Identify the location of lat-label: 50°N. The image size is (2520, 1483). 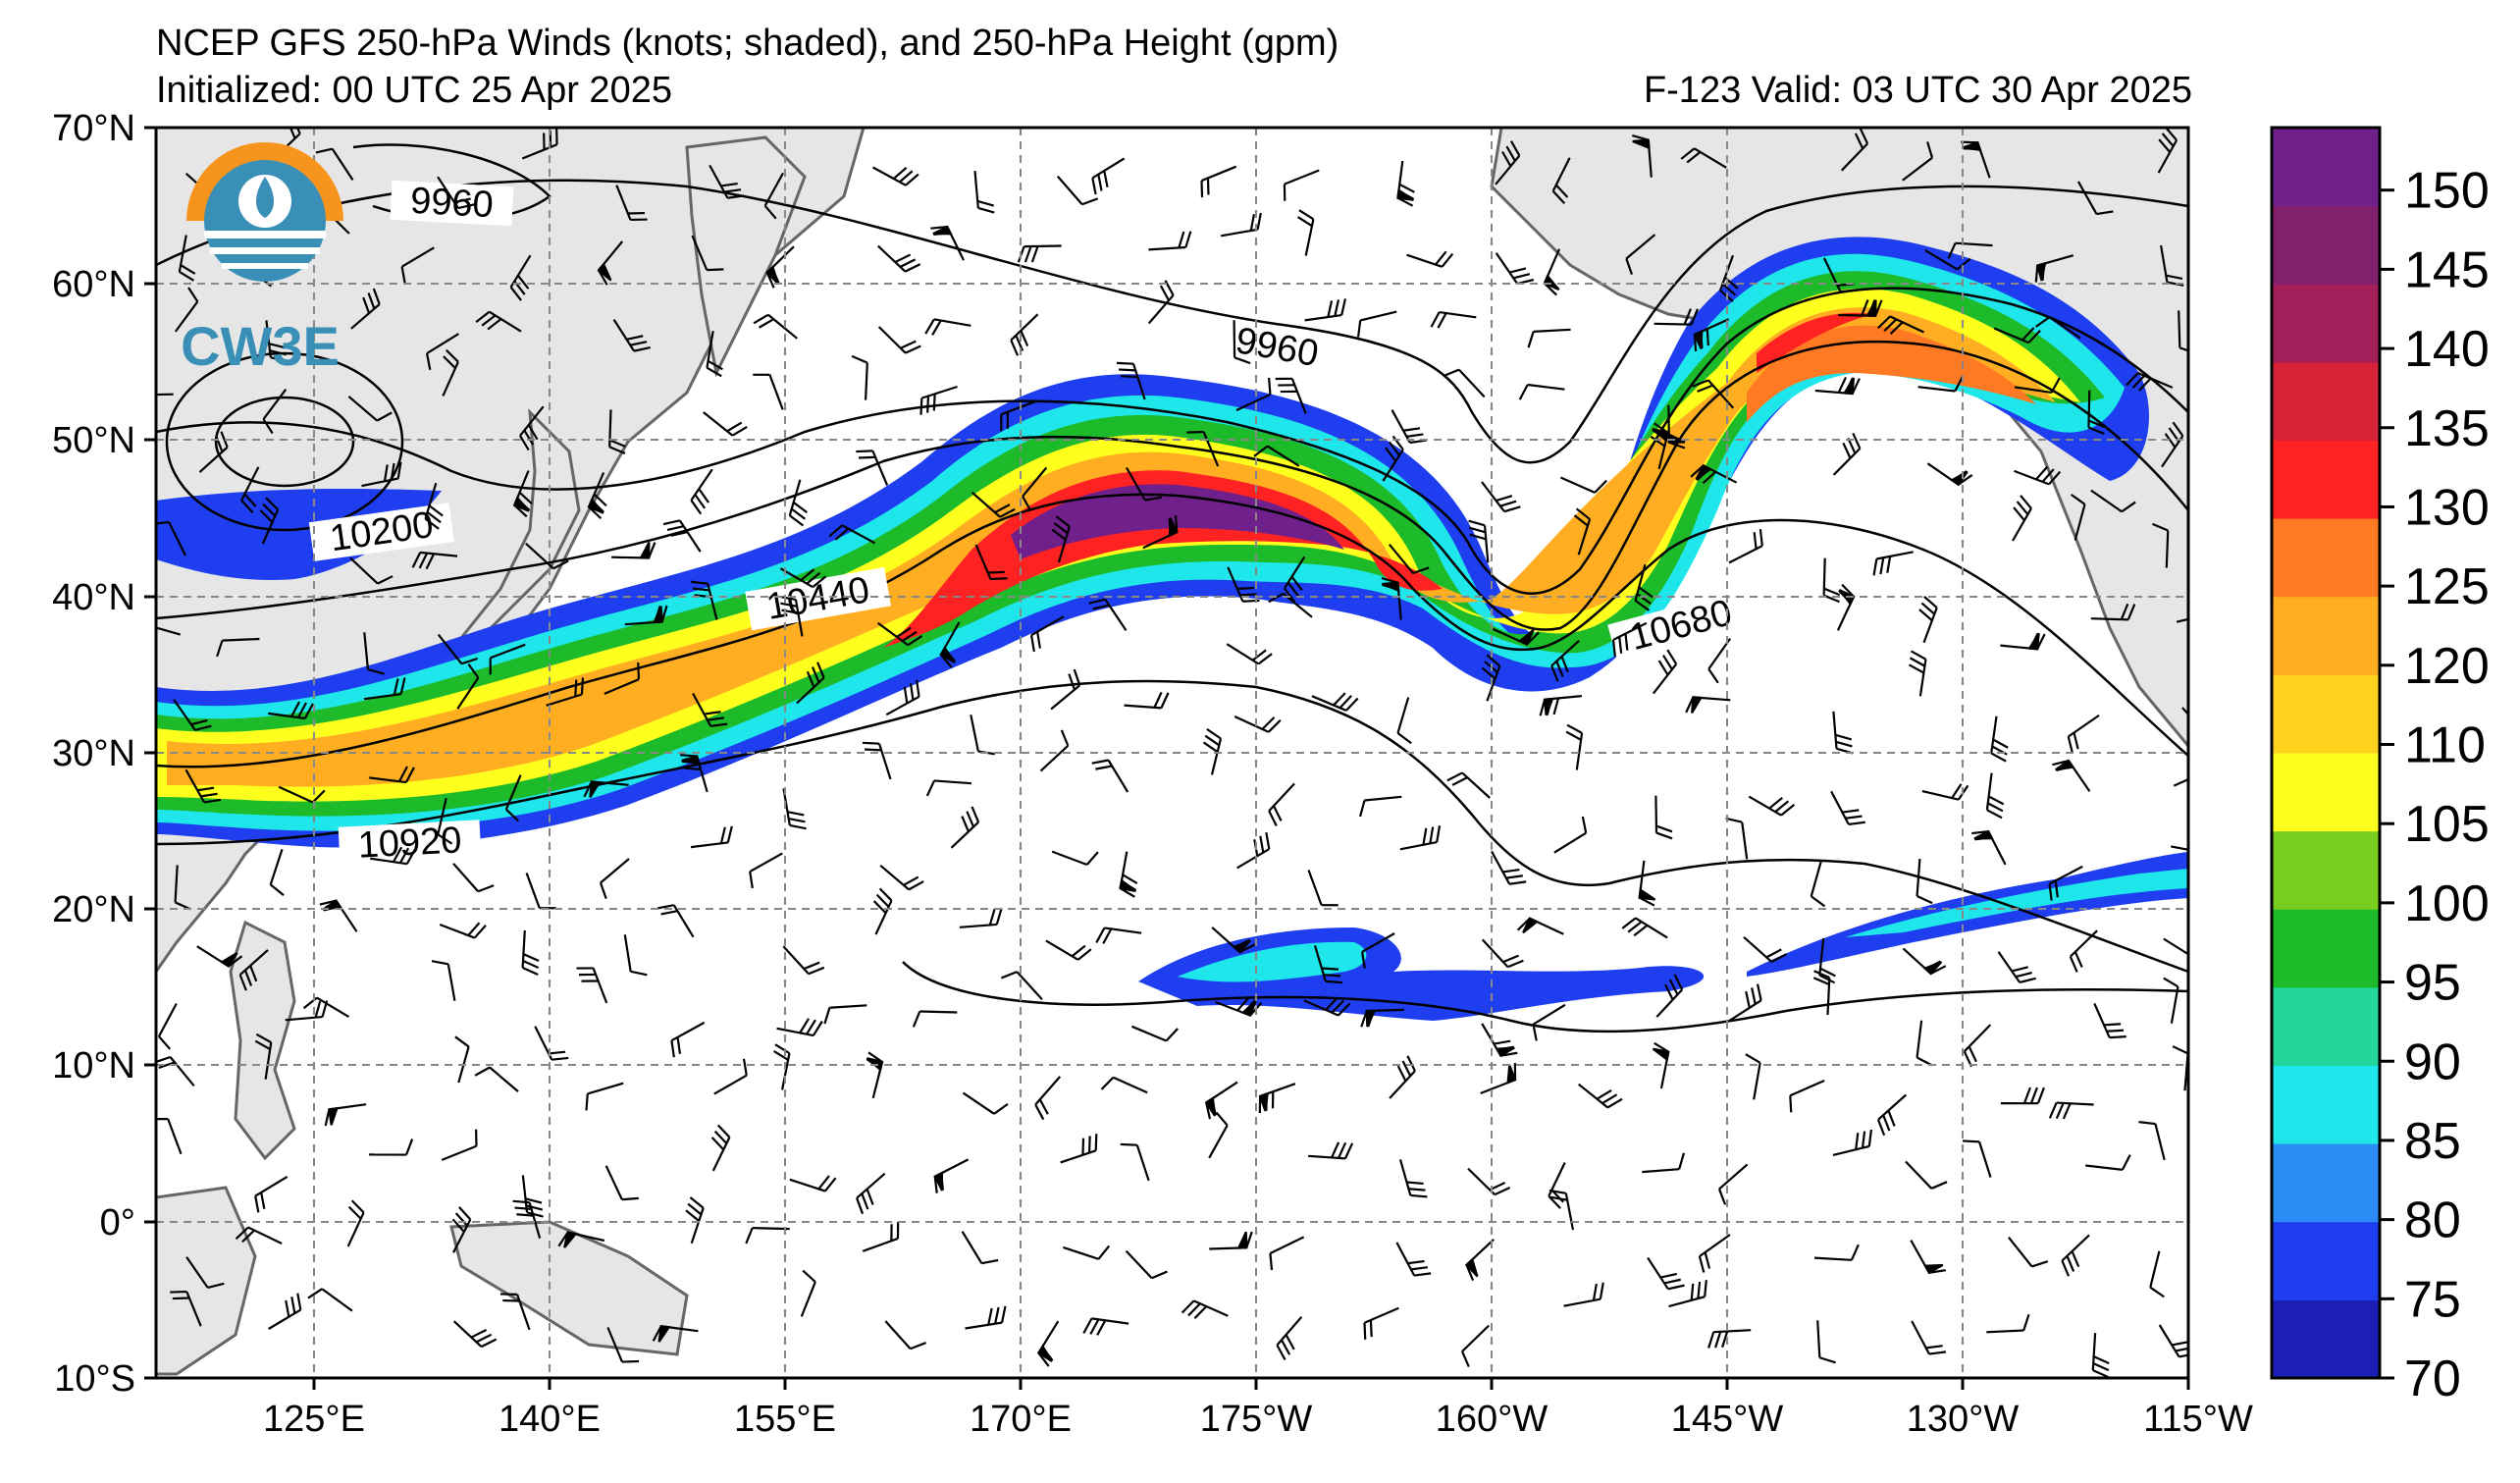
(93, 441).